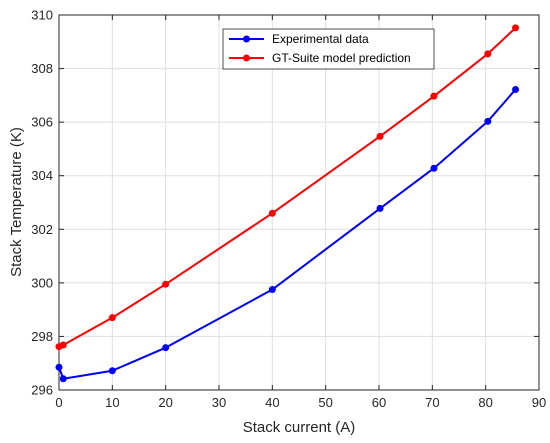 The height and width of the screenshot is (443, 550). What do you see at coordinates (58, 402) in the screenshot?
I see `x-tick-label: 0` at bounding box center [58, 402].